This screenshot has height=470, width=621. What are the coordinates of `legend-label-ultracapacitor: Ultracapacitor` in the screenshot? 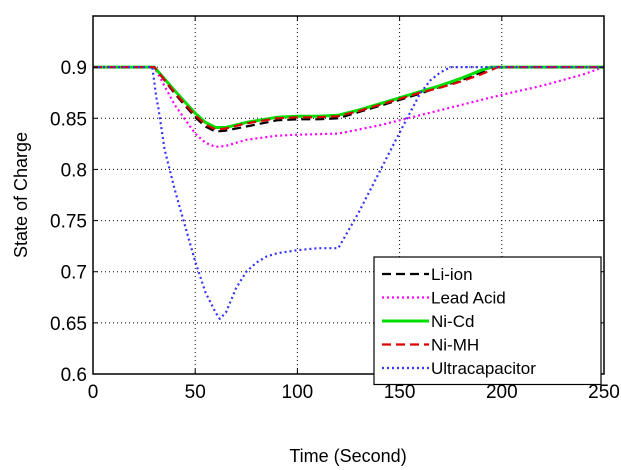 It's located at (483, 368).